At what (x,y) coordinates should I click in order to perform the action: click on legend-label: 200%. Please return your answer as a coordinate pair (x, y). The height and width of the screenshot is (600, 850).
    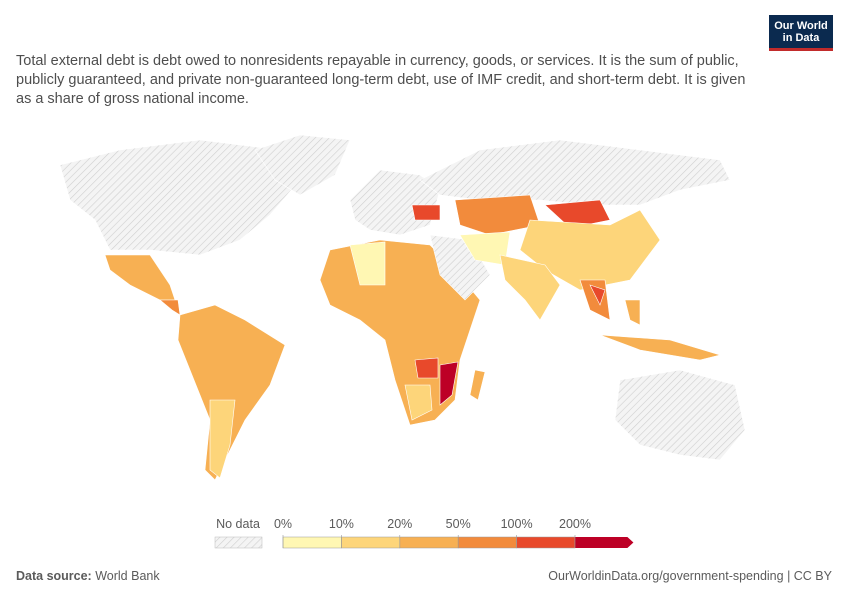
    Looking at the image, I should click on (575, 524).